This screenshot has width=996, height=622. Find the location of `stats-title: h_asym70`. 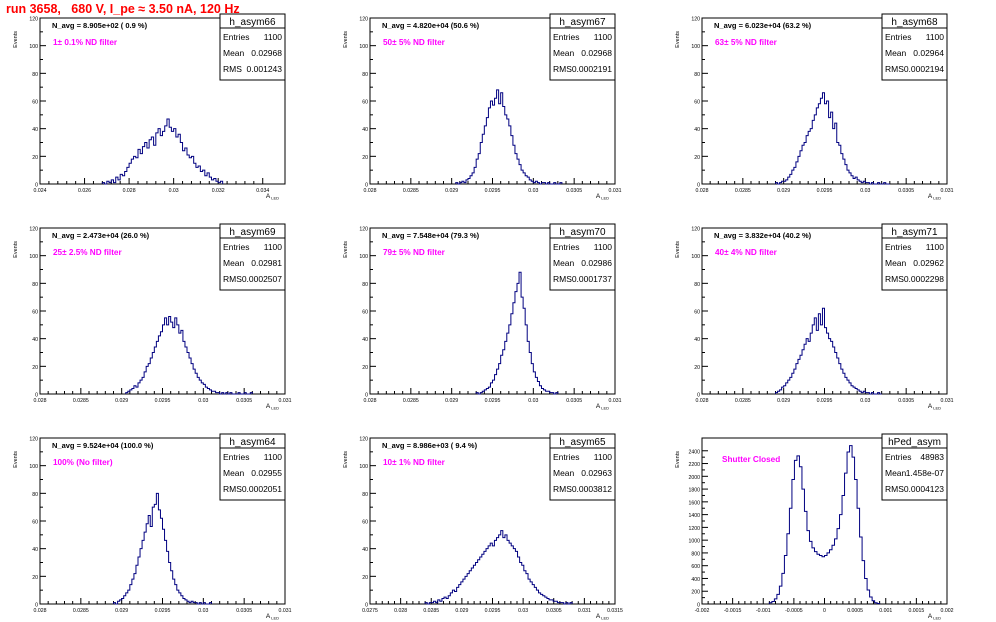

stats-title: h_asym70 is located at coordinates (582, 232).